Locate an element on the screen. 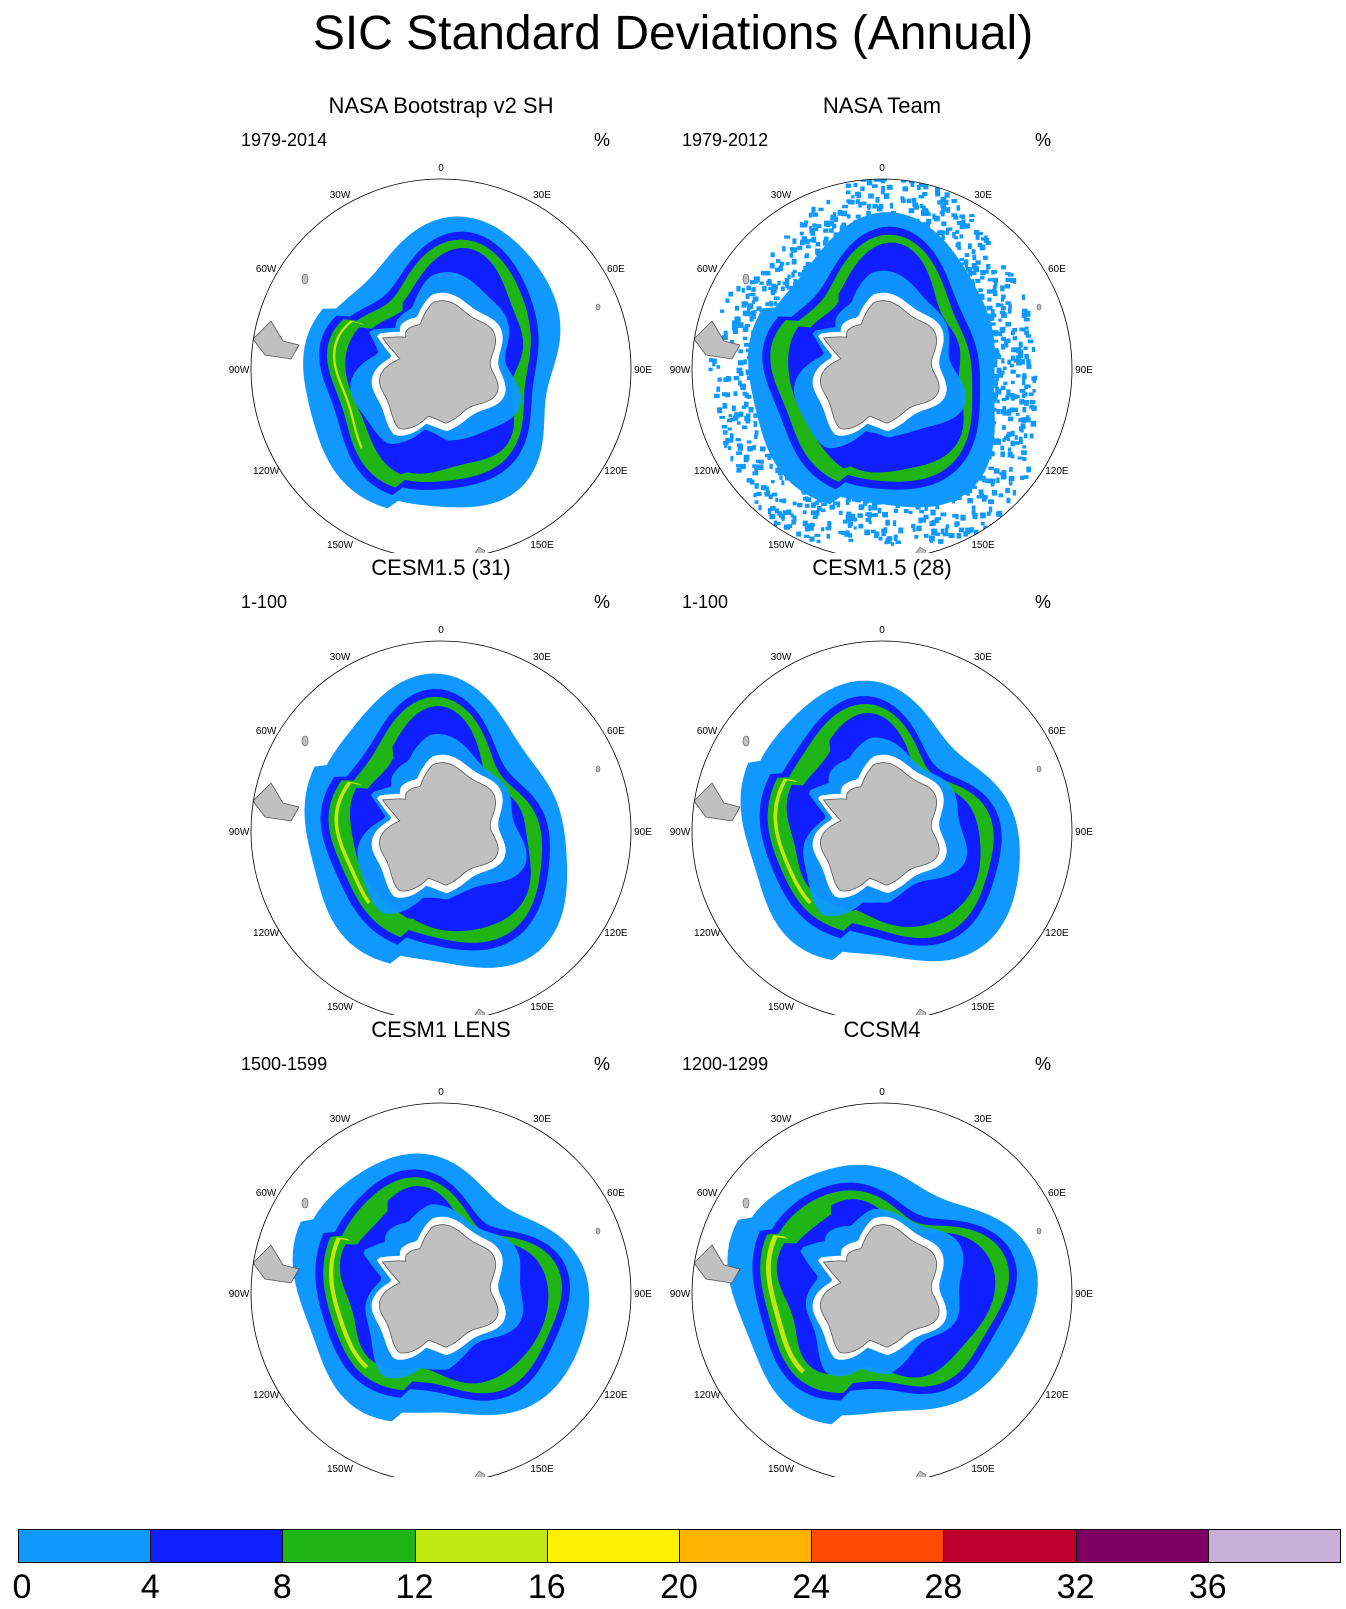 The height and width of the screenshot is (1609, 1346). longitude-label: 30W is located at coordinates (340, 195).